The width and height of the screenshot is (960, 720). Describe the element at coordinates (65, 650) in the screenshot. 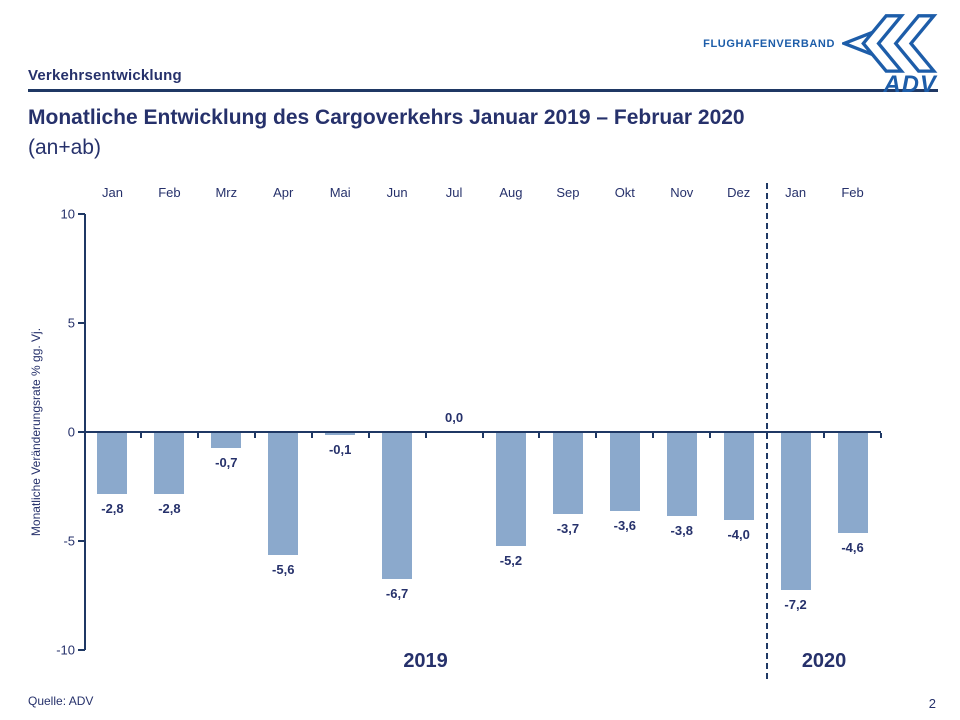

I see `y-tick-label: -10` at that location.